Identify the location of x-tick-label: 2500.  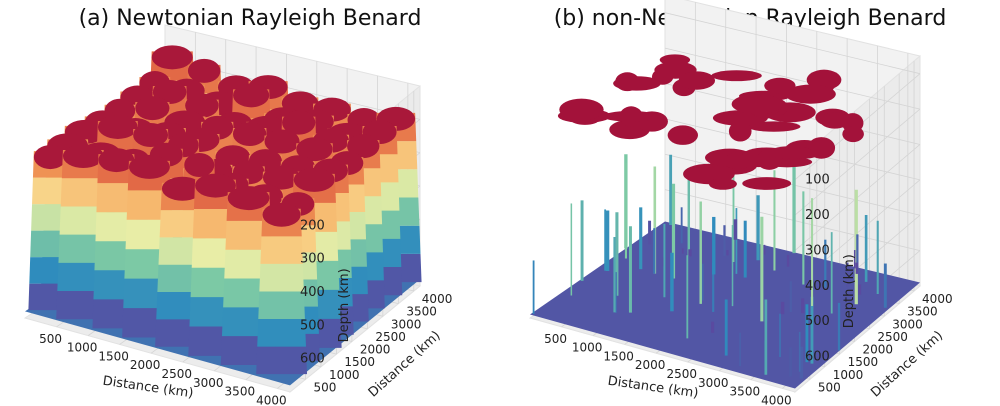
(681, 374).